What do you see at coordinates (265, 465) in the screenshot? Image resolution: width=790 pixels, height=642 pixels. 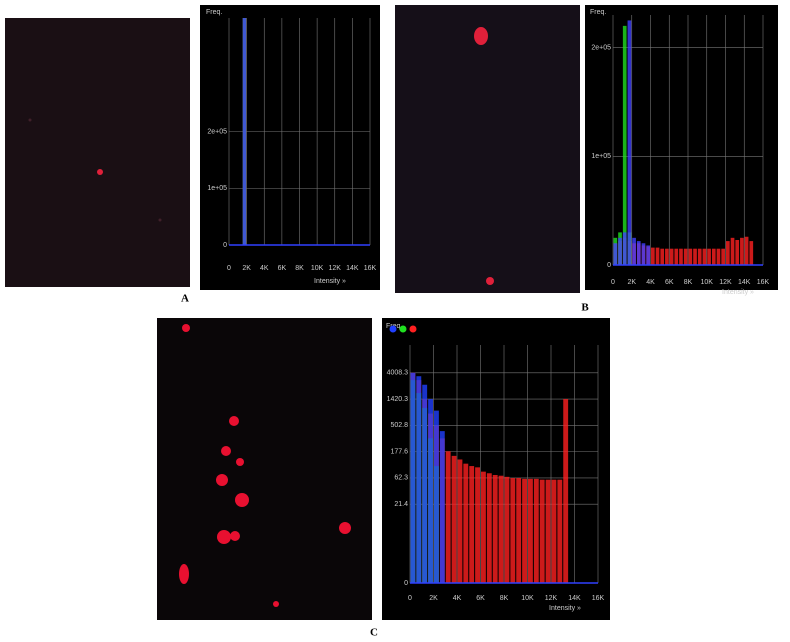 I see `cells` at bounding box center [265, 465].